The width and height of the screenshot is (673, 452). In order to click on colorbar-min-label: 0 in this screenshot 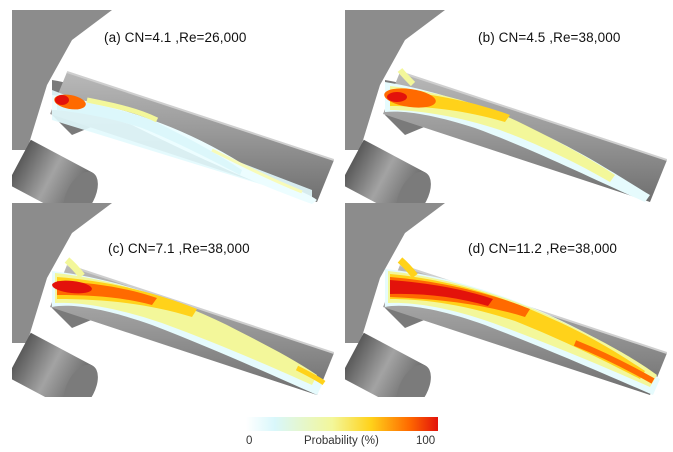, I will do `click(249, 441)`.